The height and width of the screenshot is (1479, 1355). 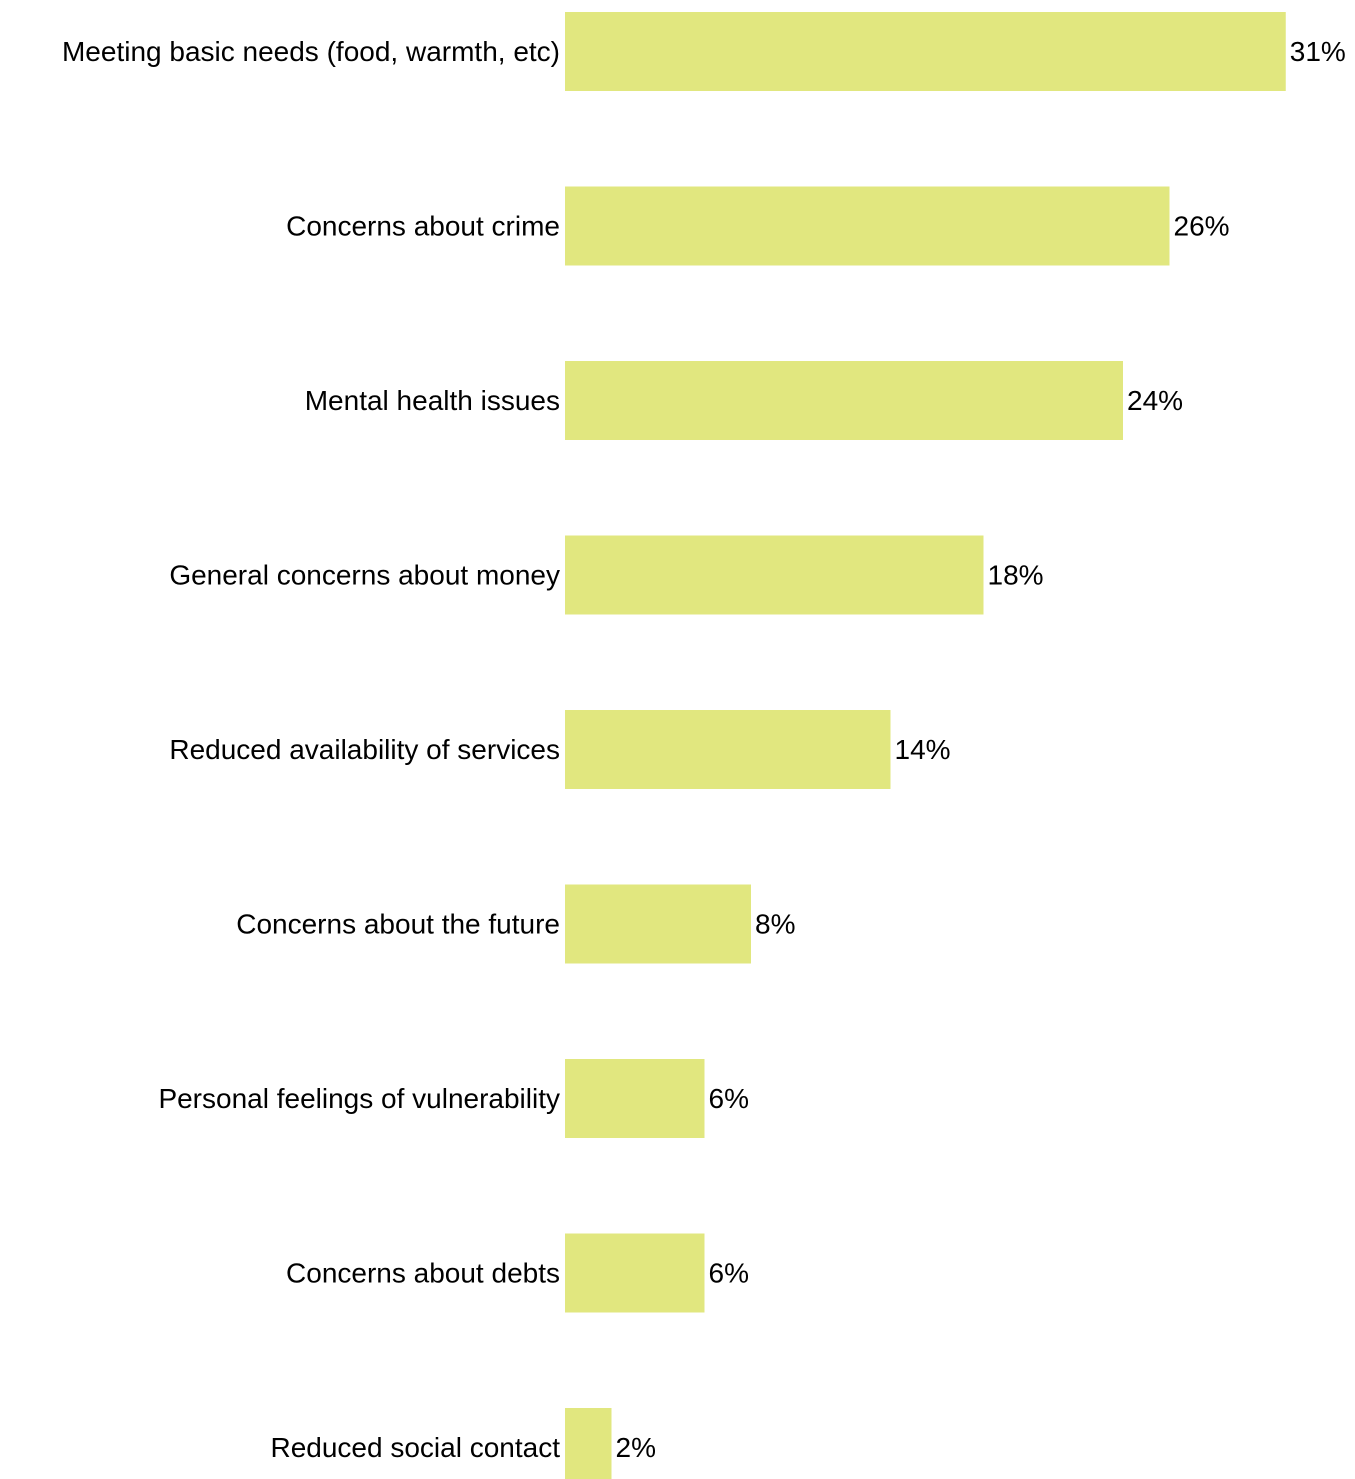 I want to click on value-label: 26%, so click(x=1202, y=226).